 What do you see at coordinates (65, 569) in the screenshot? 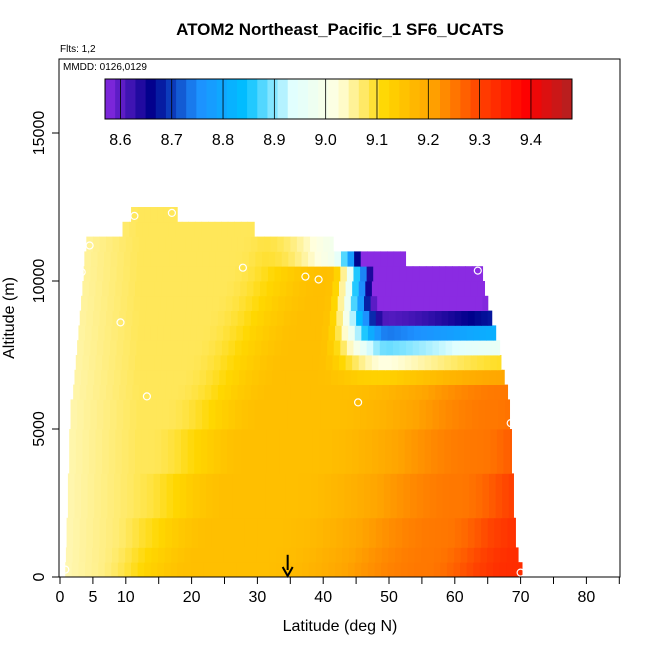
I see `measurement-point` at bounding box center [65, 569].